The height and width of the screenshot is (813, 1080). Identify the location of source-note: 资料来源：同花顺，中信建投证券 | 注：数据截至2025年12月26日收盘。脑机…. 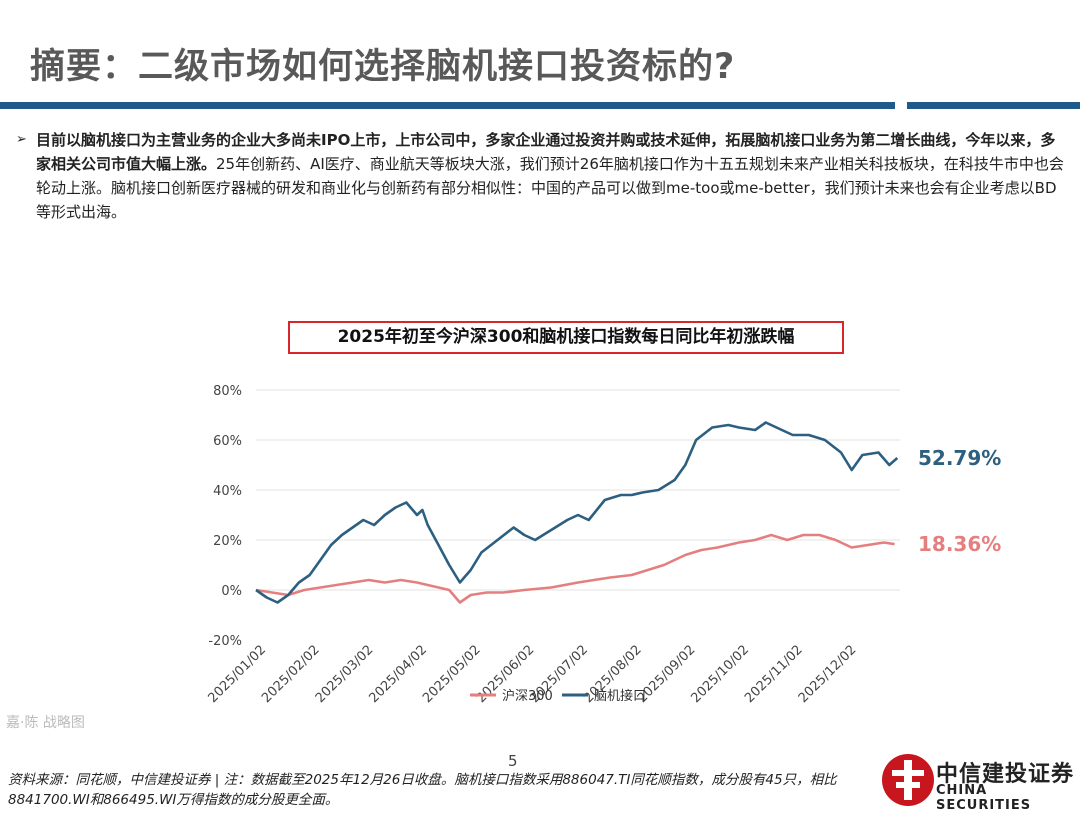
(422, 790).